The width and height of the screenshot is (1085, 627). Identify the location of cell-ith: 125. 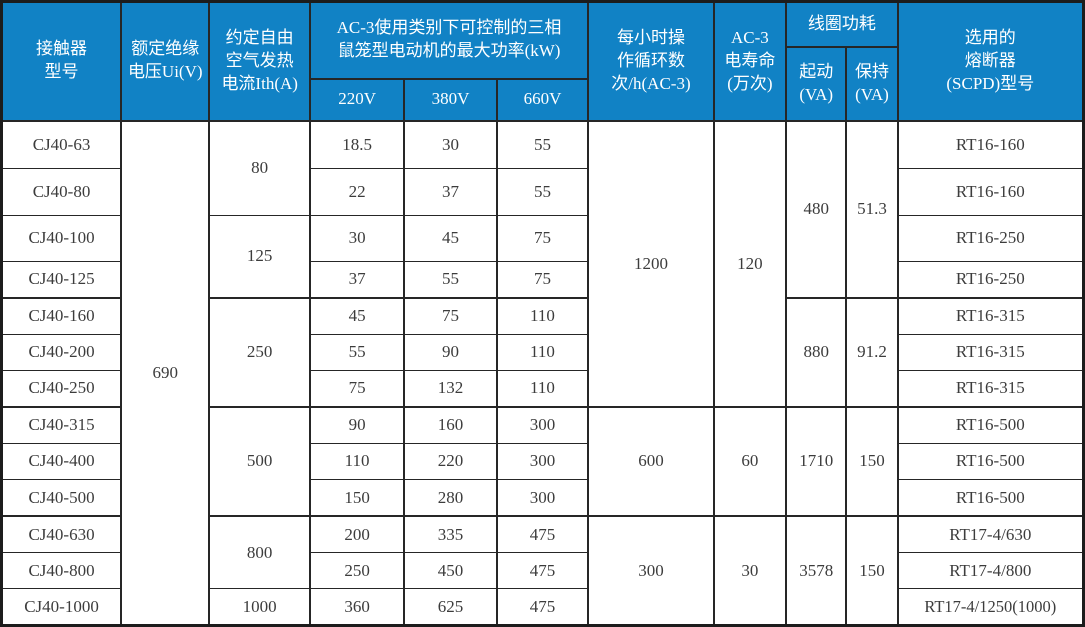
(259, 257).